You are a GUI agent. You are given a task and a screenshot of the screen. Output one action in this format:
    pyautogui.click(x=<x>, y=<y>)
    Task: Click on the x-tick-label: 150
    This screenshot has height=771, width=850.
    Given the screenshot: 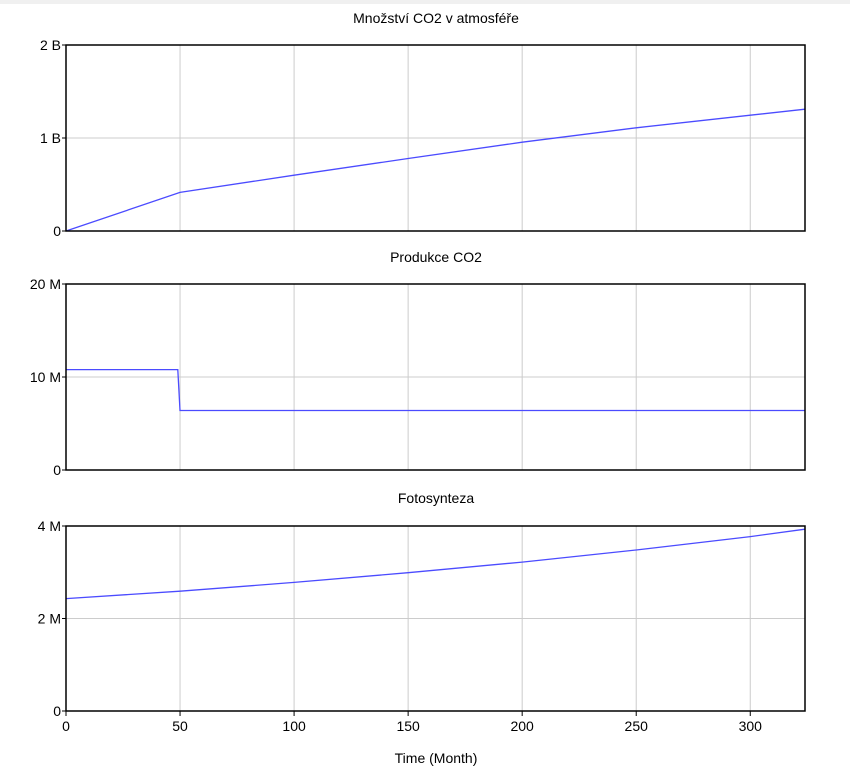 What is the action you would take?
    pyautogui.click(x=408, y=726)
    